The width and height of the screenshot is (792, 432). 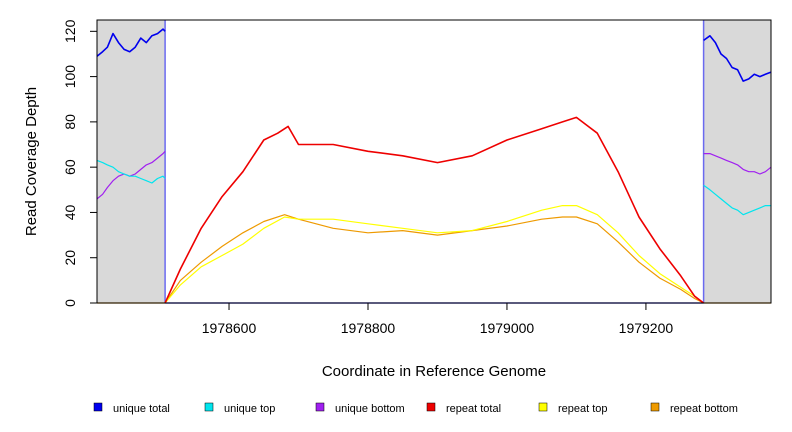 I want to click on legend-swatch-unique-top, so click(x=209, y=407).